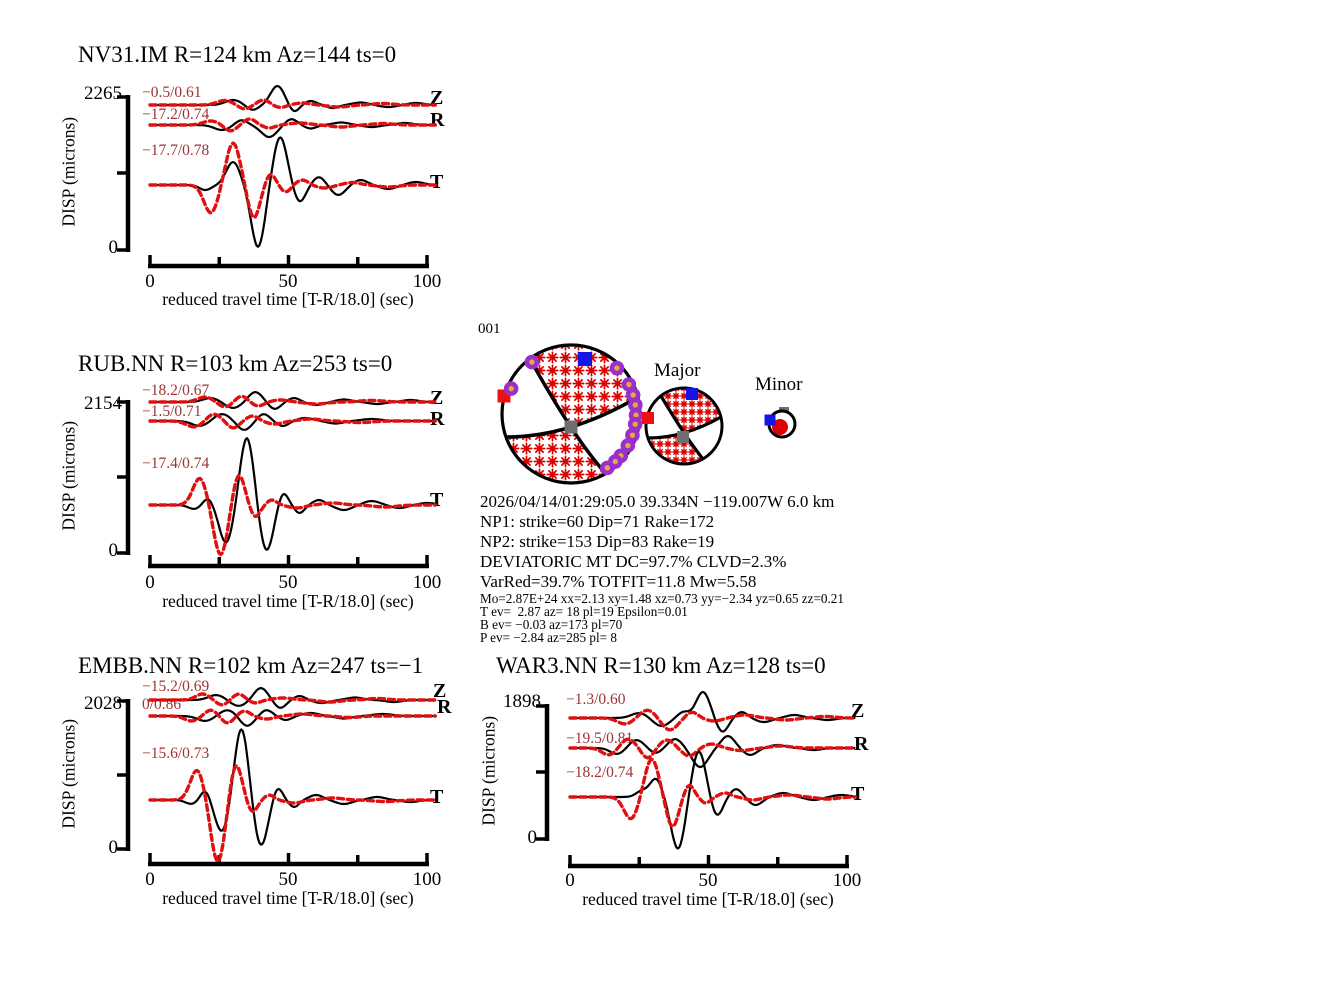  What do you see at coordinates (596, 699) in the screenshot?
I see `fit-label-z: −1.3/0.60` at bounding box center [596, 699].